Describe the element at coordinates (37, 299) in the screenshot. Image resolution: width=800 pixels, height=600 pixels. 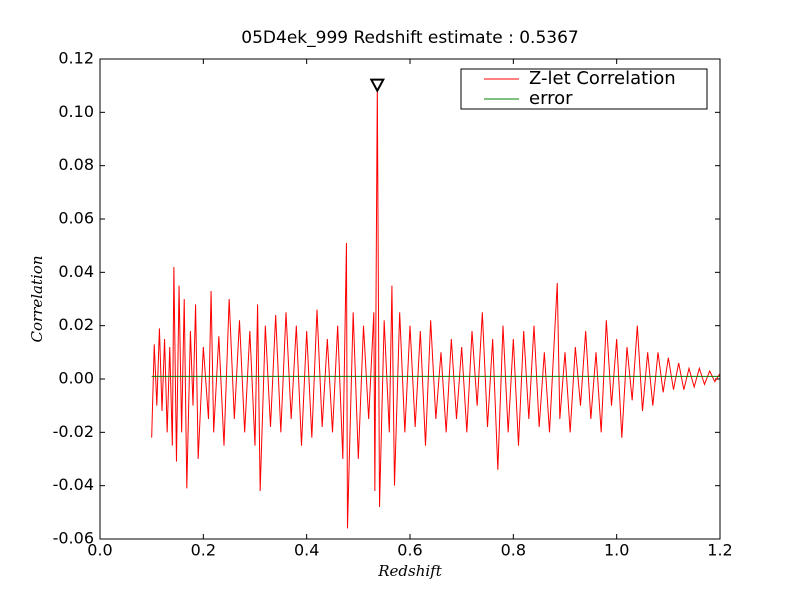
I see `y-axis-label: Correlation` at that location.